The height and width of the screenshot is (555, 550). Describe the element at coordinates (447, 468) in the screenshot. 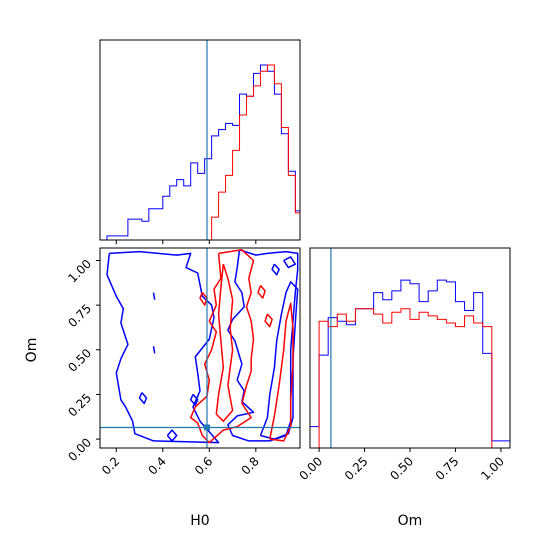

I see `om-x-tick-label: 0.75` at that location.